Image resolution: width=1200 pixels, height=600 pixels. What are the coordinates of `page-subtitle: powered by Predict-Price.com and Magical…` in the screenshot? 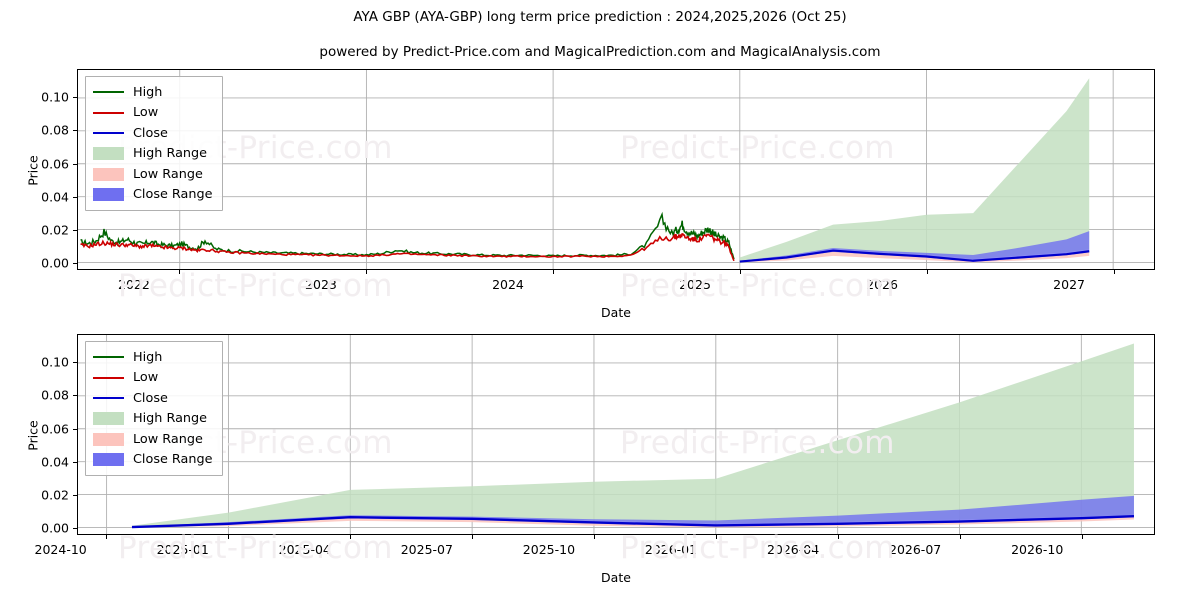 It's located at (600, 52).